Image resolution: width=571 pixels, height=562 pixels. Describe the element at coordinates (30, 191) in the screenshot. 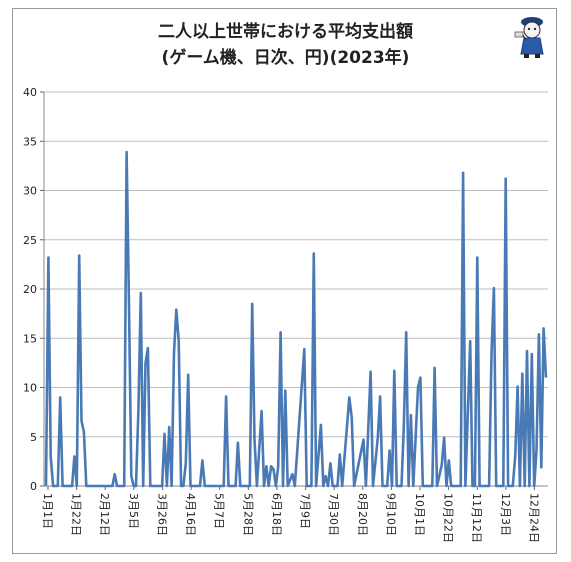

I see `y-tick-label: 30` at that location.